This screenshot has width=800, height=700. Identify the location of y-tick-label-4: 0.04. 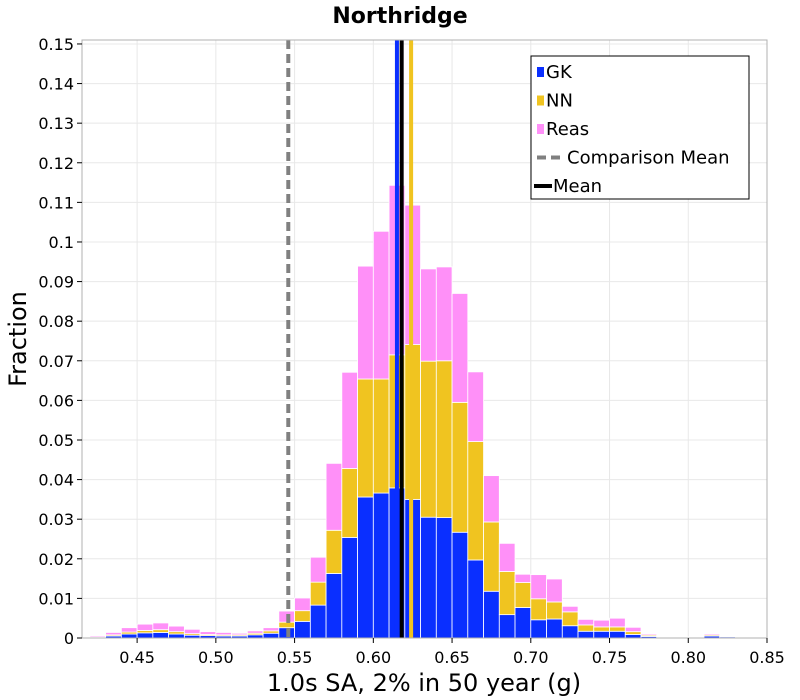
(56, 480).